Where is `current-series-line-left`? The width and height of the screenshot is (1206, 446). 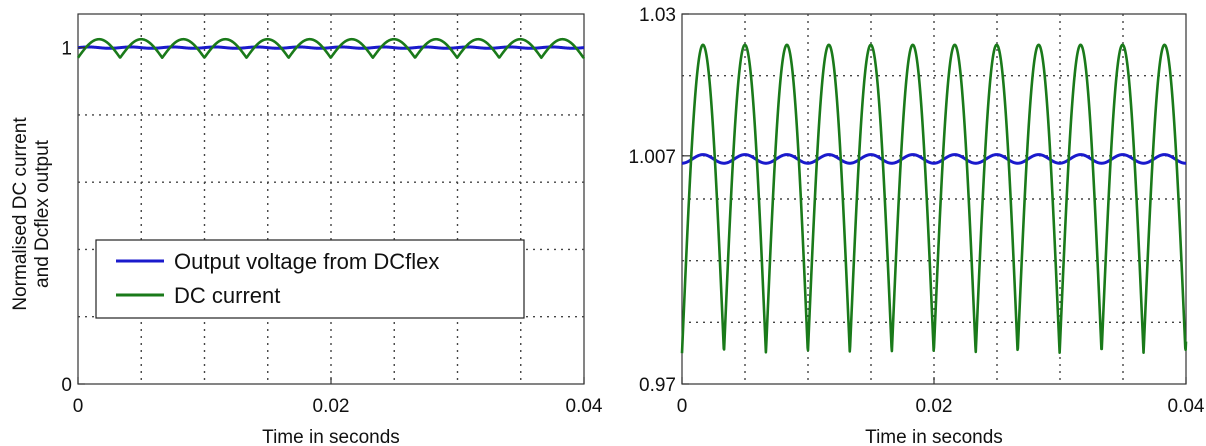
current-series-line-left is located at coordinates (331, 48).